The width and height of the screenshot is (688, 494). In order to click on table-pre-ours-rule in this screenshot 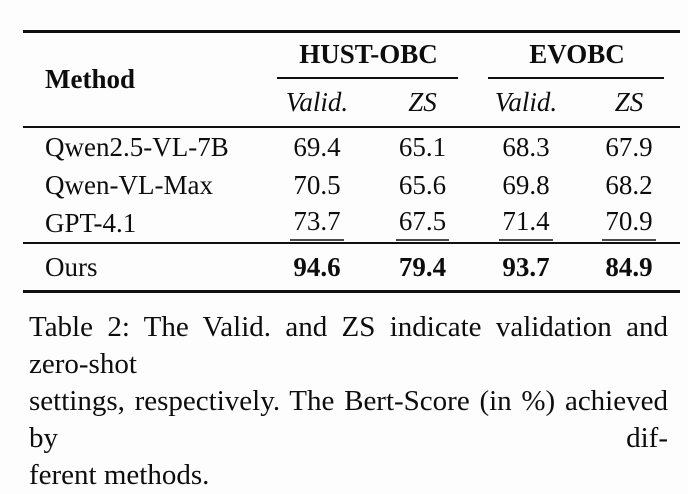, I will do `click(351, 243)`.